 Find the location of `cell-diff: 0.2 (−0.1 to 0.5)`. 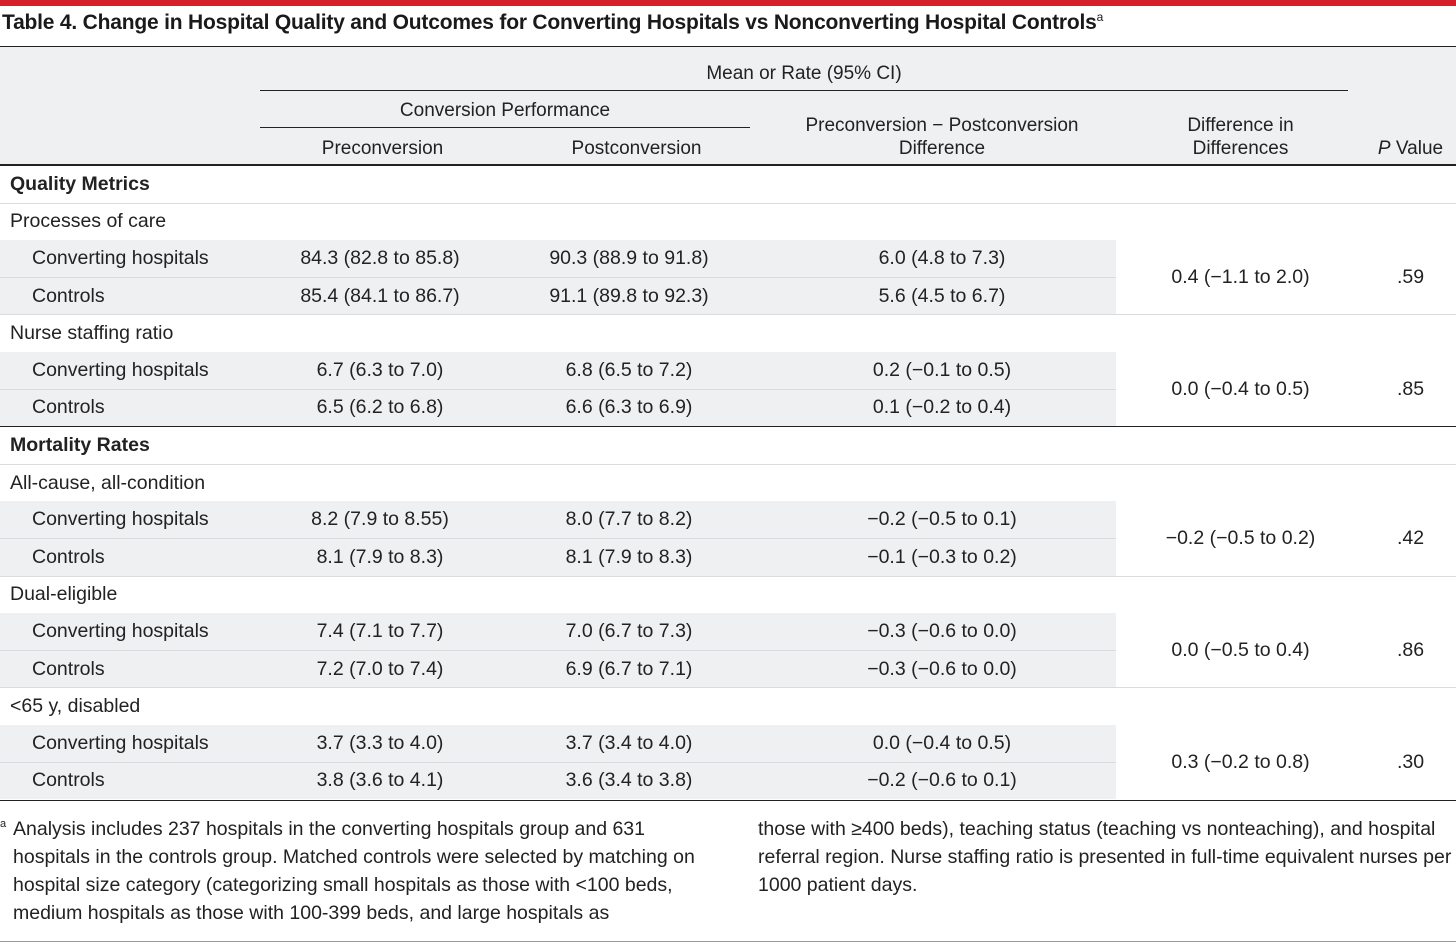

cell-diff: 0.2 (−0.1 to 0.5) is located at coordinates (942, 370).